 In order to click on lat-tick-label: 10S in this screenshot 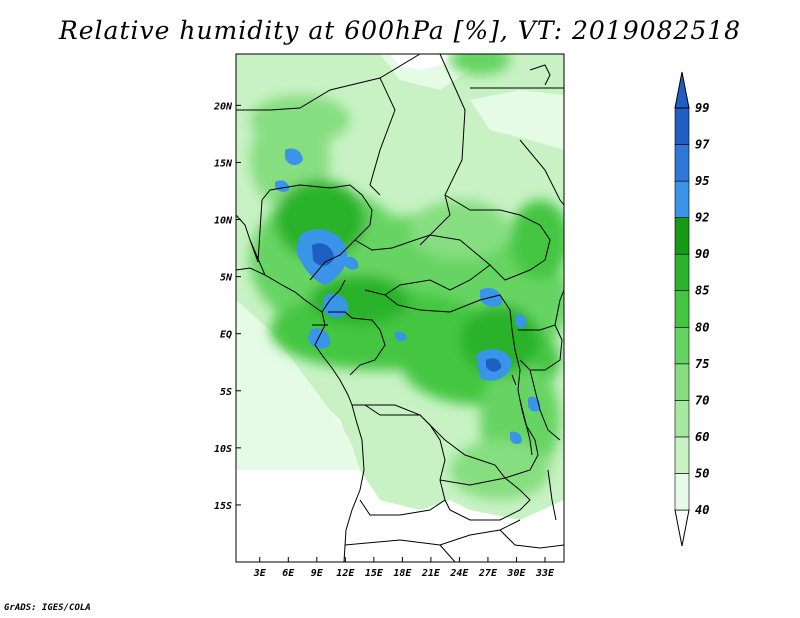, I will do `click(223, 449)`.